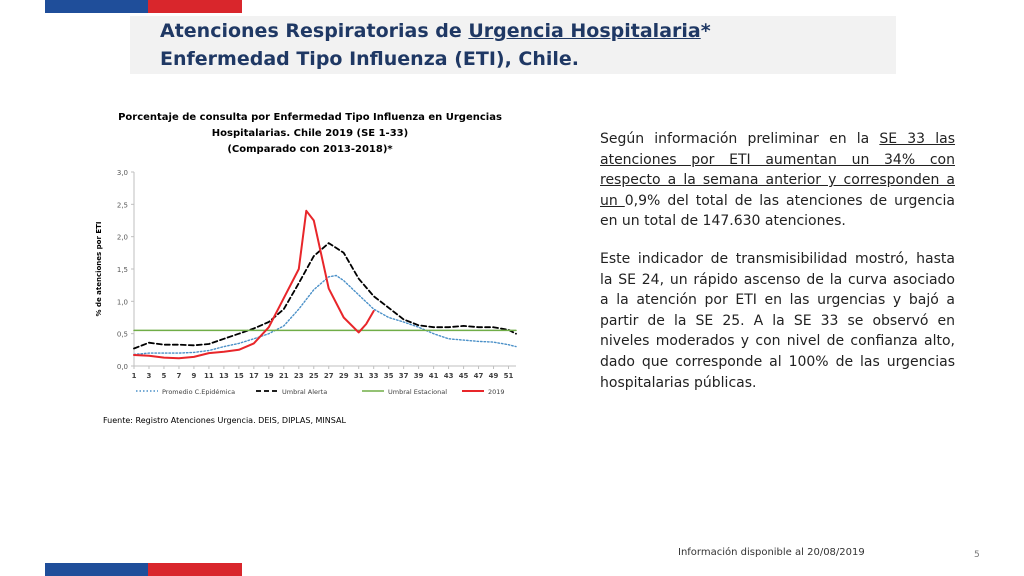  What do you see at coordinates (96, 569) in the screenshot?
I see `bottom-blue-bar` at bounding box center [96, 569].